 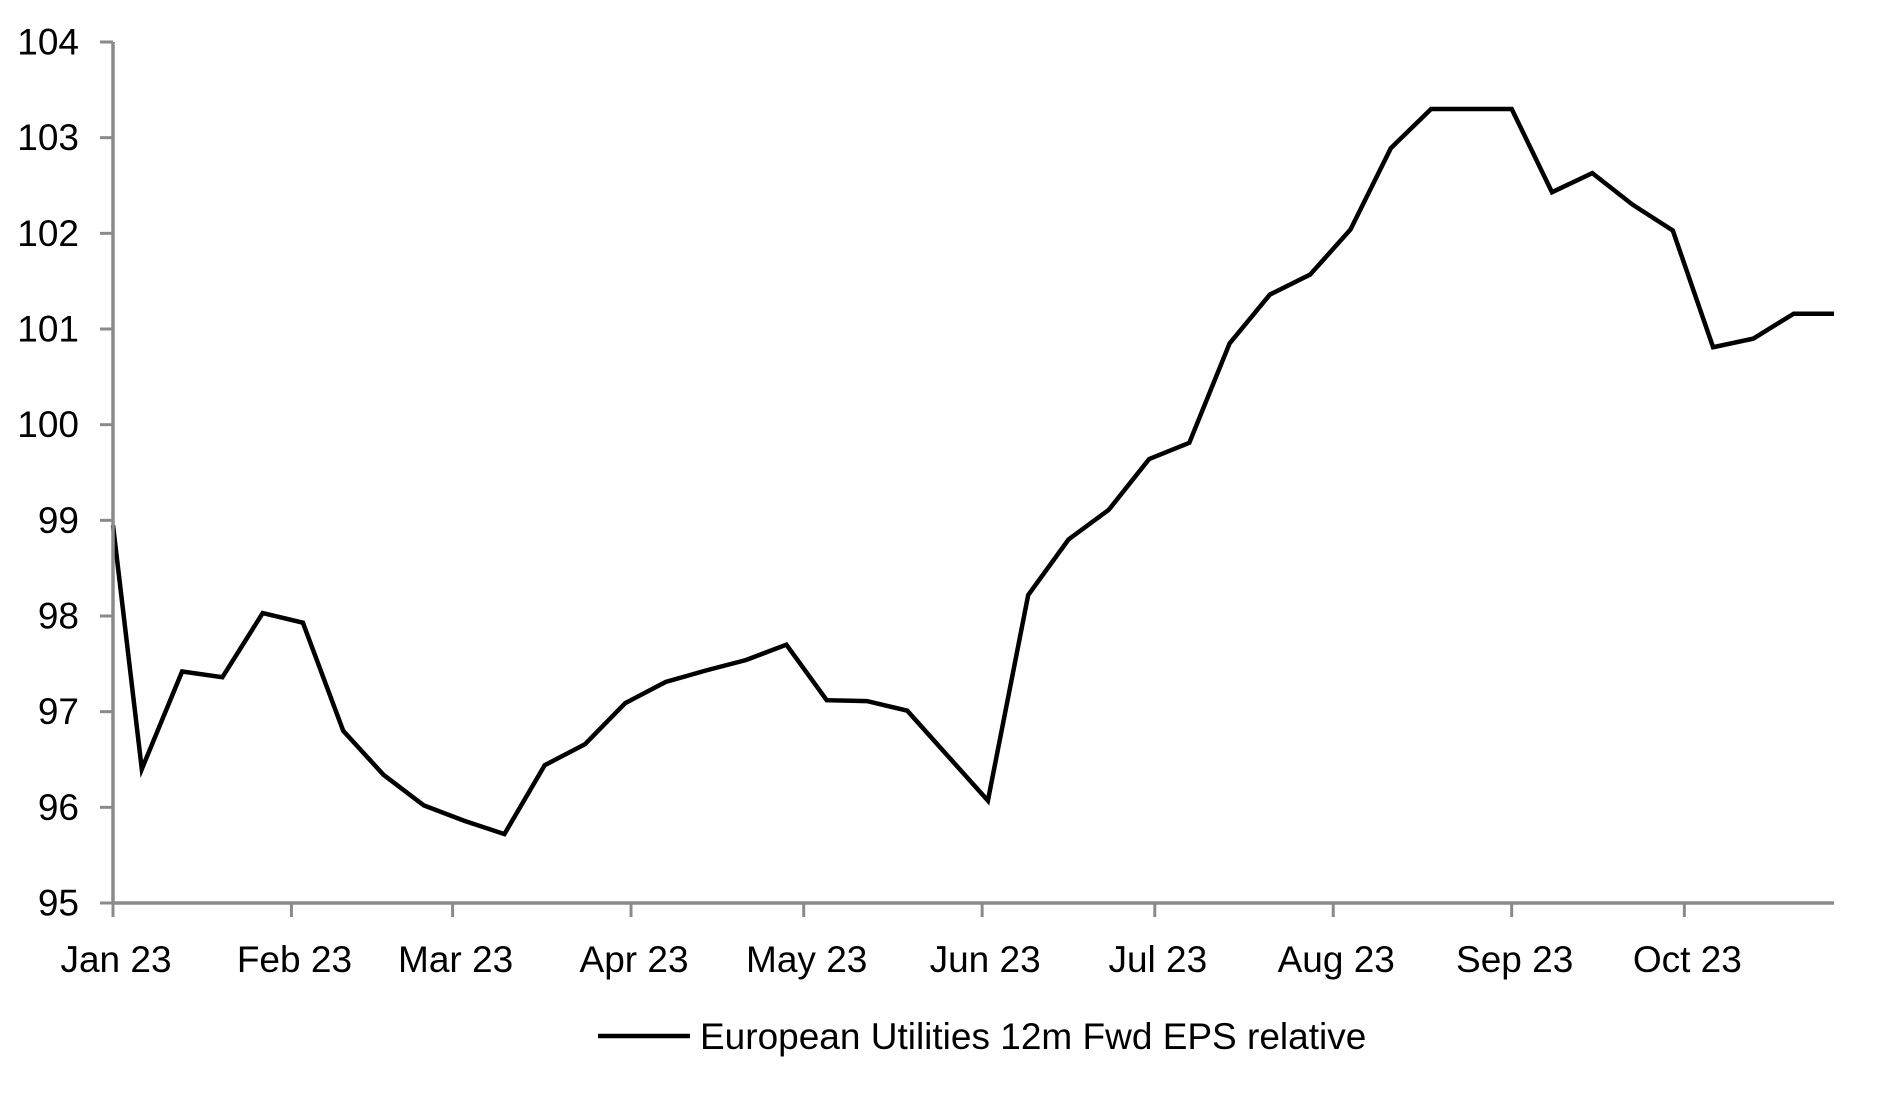 I want to click on y-axis-ticks, so click(x=106, y=472).